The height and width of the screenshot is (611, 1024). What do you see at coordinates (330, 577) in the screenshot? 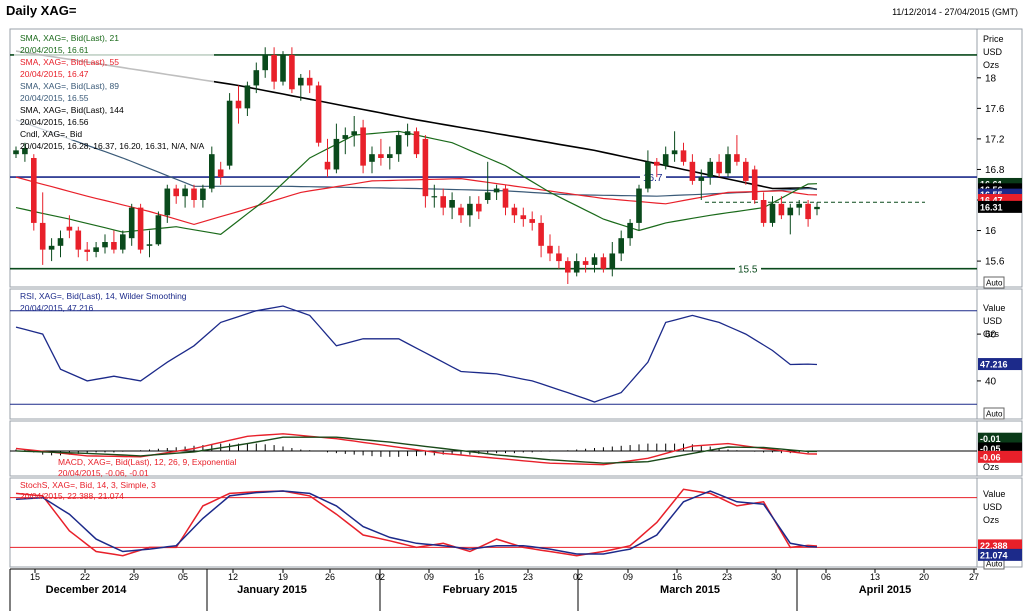
I see `x-axis-tick-label: 26` at bounding box center [330, 577].